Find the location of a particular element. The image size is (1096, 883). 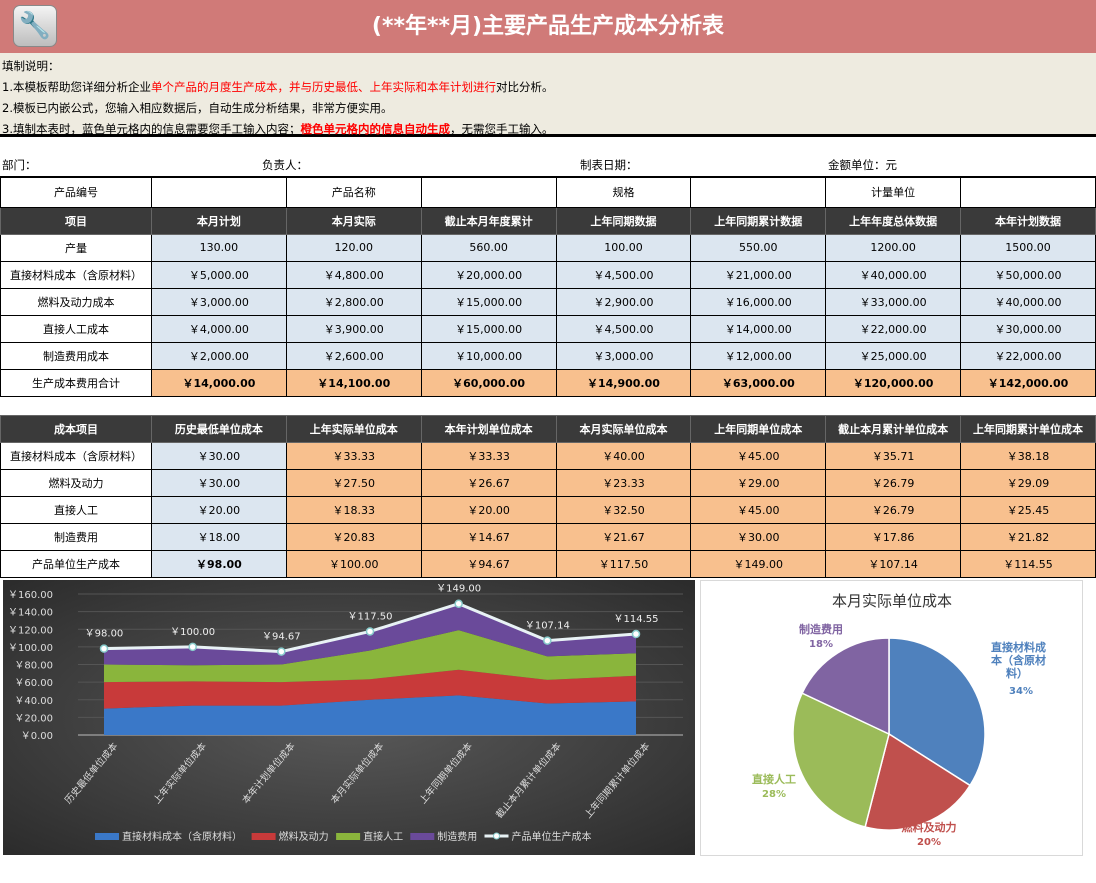

y-tick-label: ￥100.00 is located at coordinates (30, 648).